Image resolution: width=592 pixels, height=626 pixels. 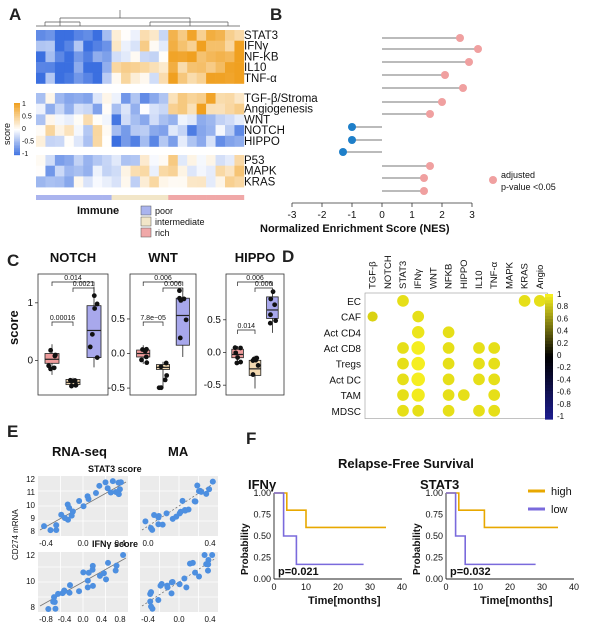 What do you see at coordinates (322, 215) in the screenshot?
I see `b-x-tick-label: -2` at bounding box center [322, 215].